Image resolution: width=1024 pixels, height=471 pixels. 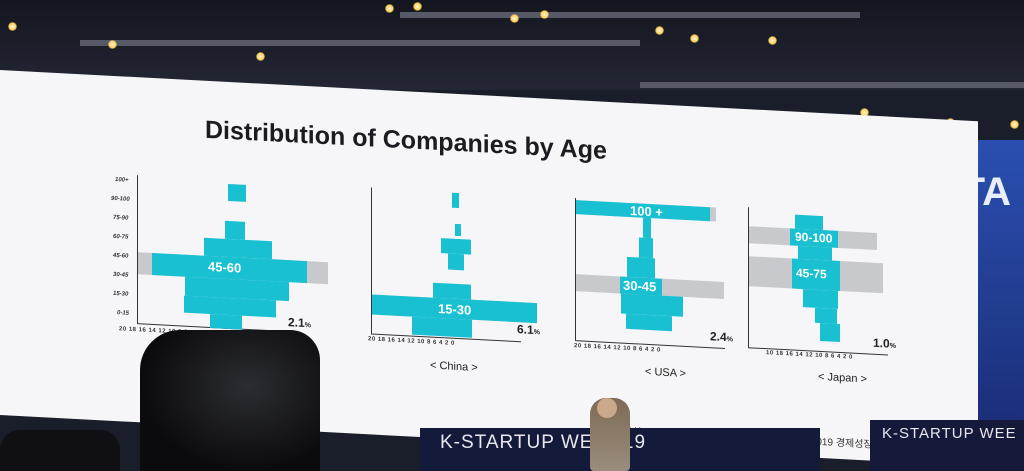 What do you see at coordinates (121, 256) in the screenshot?
I see `y-label: 45-60` at bounding box center [121, 256].